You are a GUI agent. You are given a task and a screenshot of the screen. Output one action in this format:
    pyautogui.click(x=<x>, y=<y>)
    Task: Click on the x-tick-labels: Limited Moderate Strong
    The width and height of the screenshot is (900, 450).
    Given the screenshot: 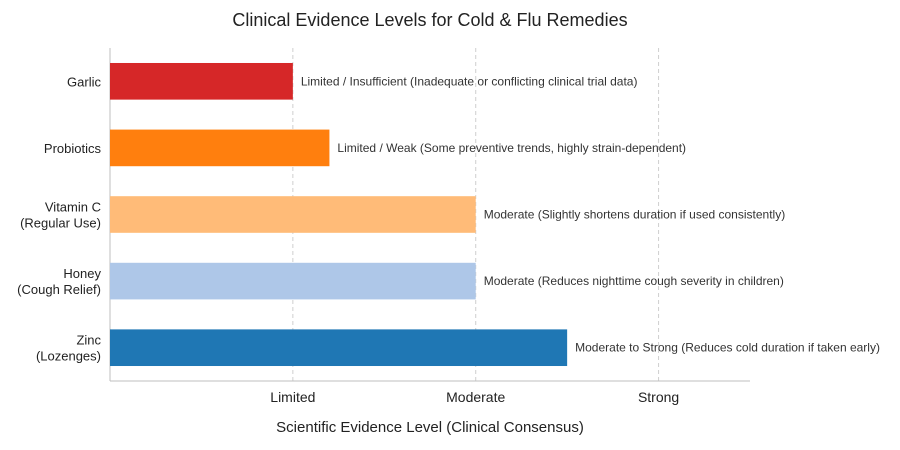 What is the action you would take?
    pyautogui.click(x=474, y=397)
    